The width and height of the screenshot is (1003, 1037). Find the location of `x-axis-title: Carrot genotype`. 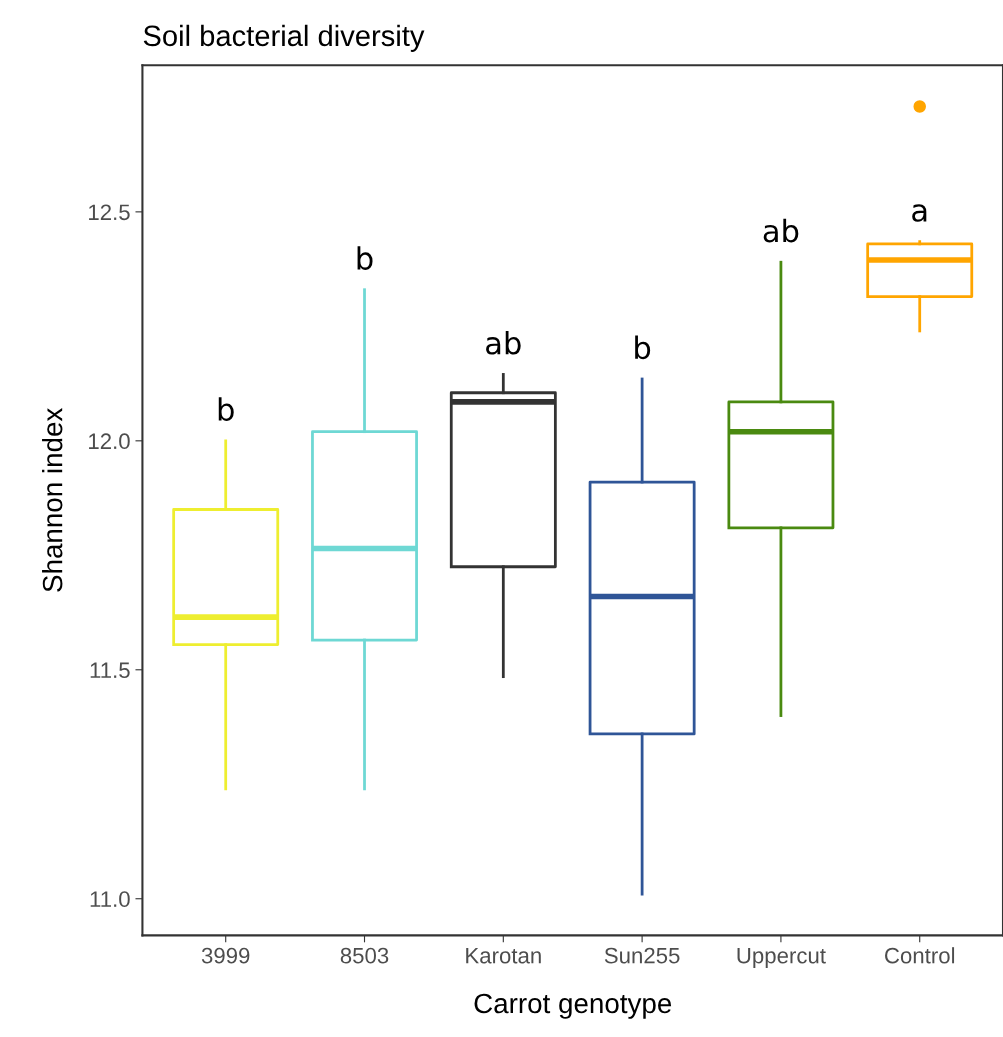

x-axis-title: Carrot genotype is located at coordinates (573, 1006).